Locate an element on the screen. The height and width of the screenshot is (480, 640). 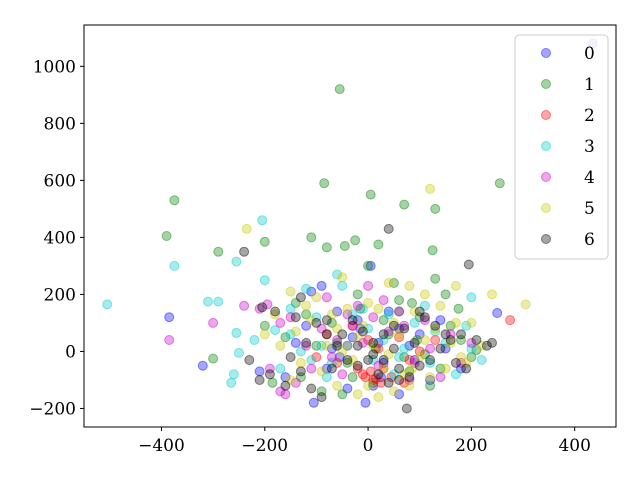
x-tick-label: 0 is located at coordinates (368, 446).